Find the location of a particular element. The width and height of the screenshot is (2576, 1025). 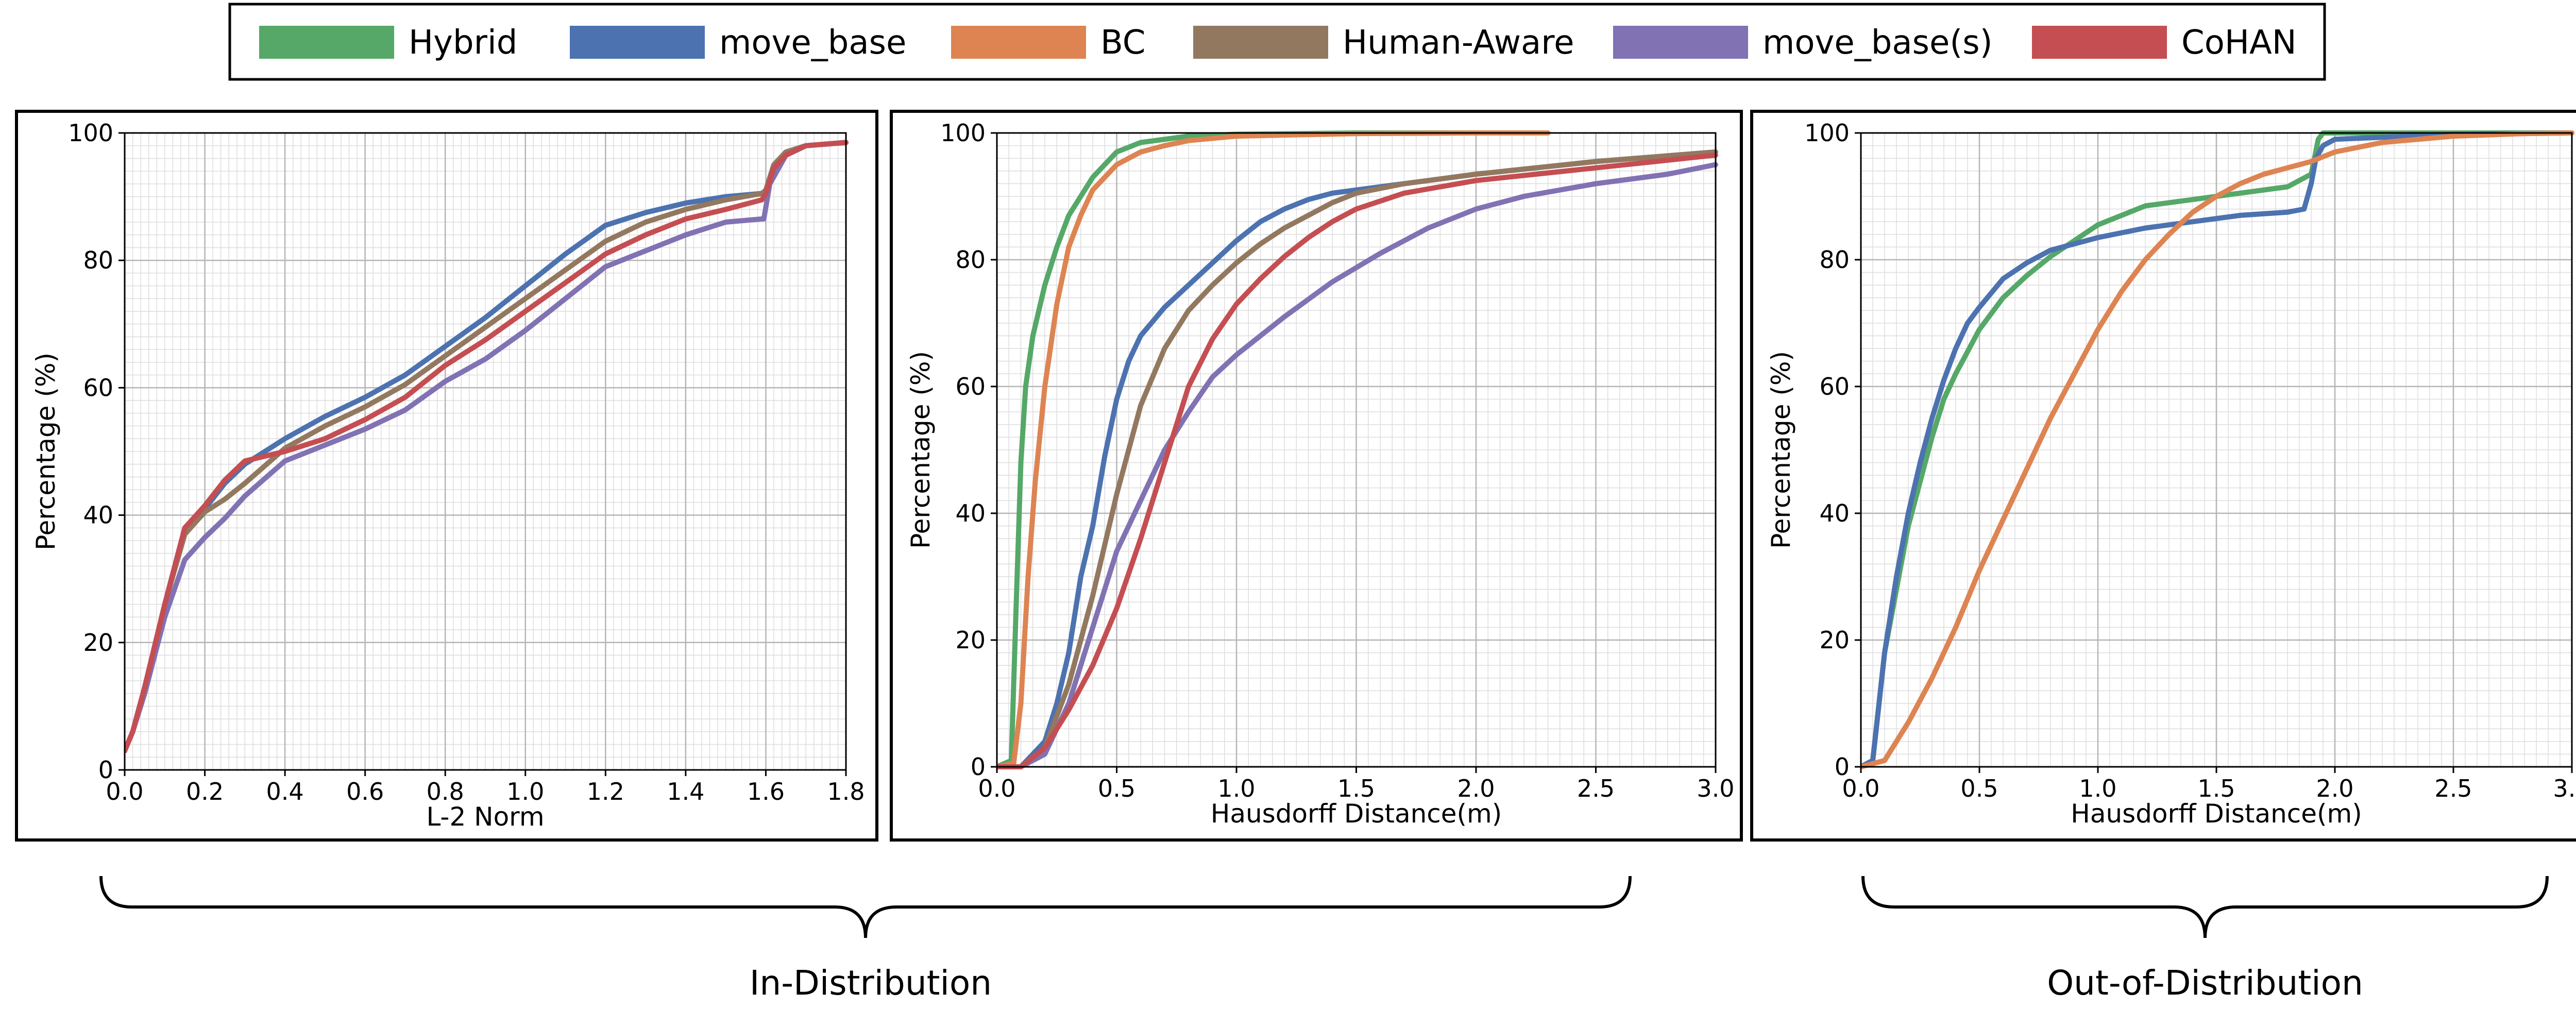

legend-label: BC is located at coordinates (1122, 43).